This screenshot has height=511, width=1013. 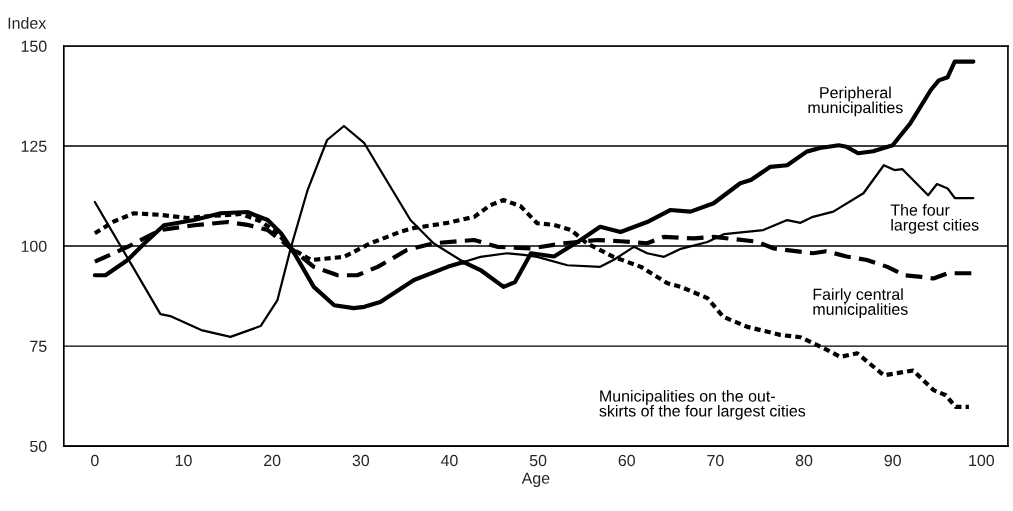 I want to click on x-tick-label: 0, so click(x=95, y=460).